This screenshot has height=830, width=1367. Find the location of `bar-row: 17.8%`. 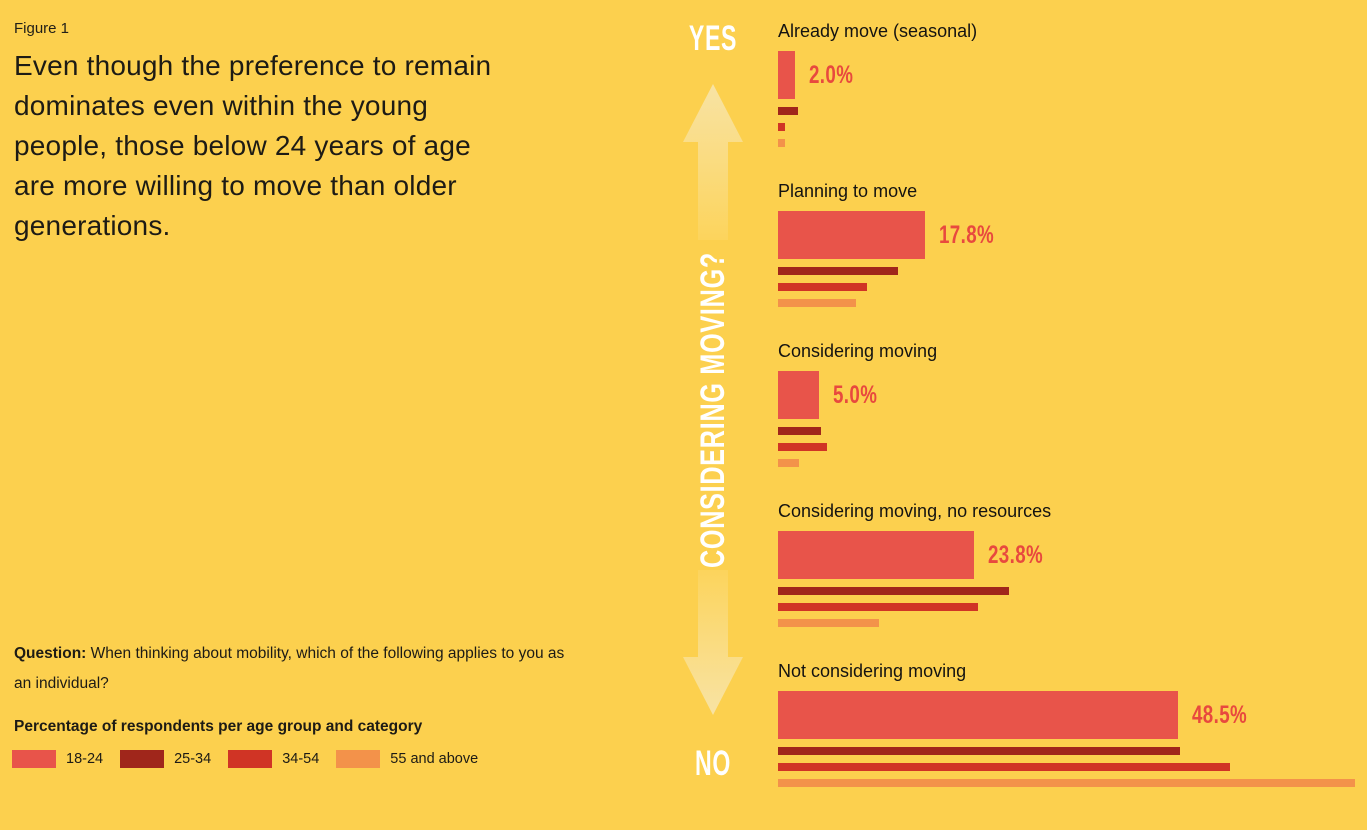

bar-row: 17.8% is located at coordinates (1072, 235).